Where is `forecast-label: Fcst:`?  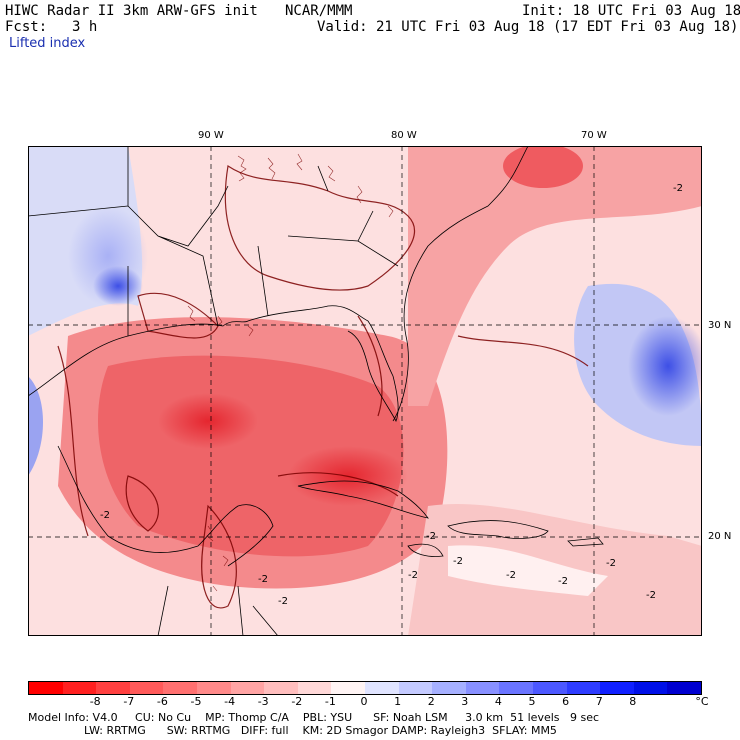
forecast-label: Fcst: is located at coordinates (26, 27).